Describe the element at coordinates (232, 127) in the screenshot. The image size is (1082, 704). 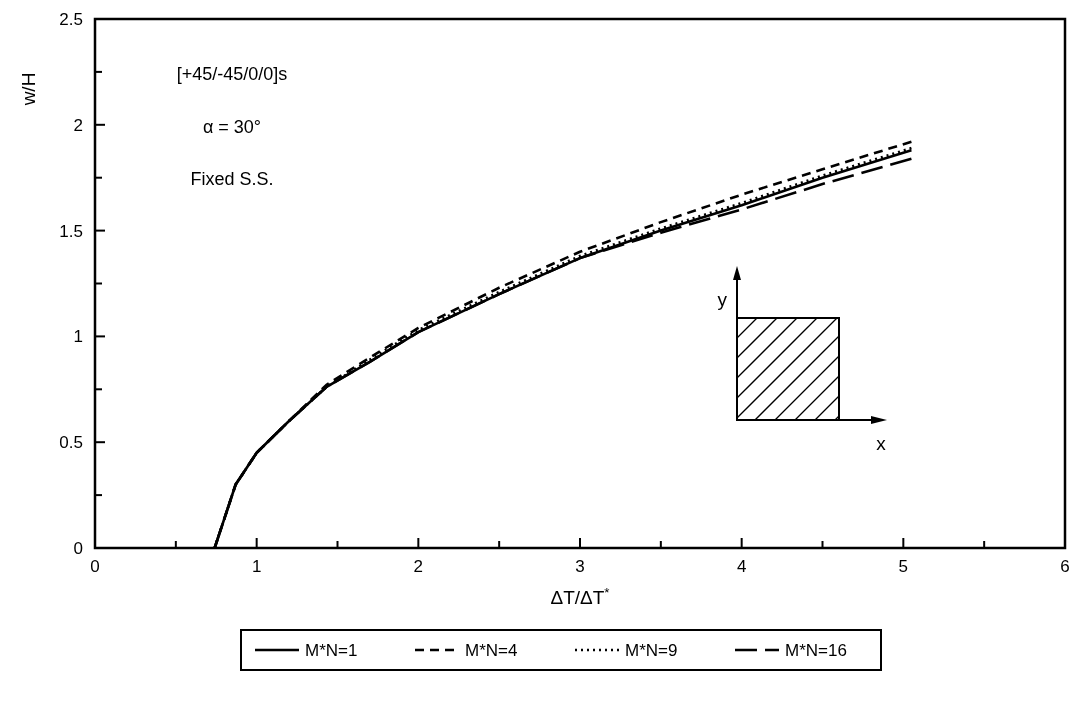
I see `annotation: α = 30°` at that location.